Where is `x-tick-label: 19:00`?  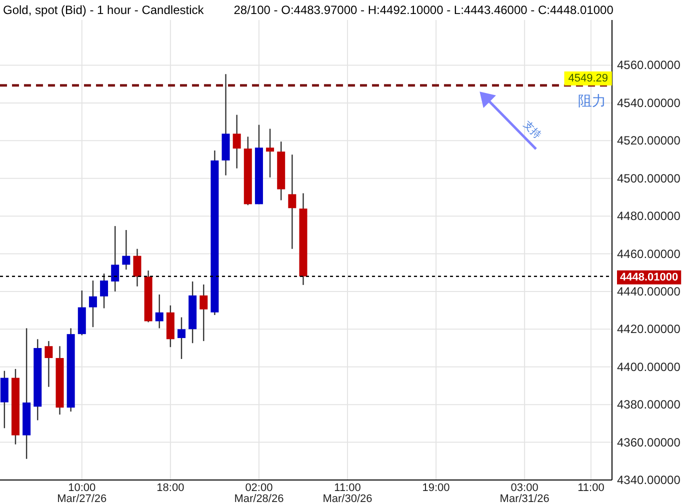 x-tick-label: 19:00 is located at coordinates (436, 488).